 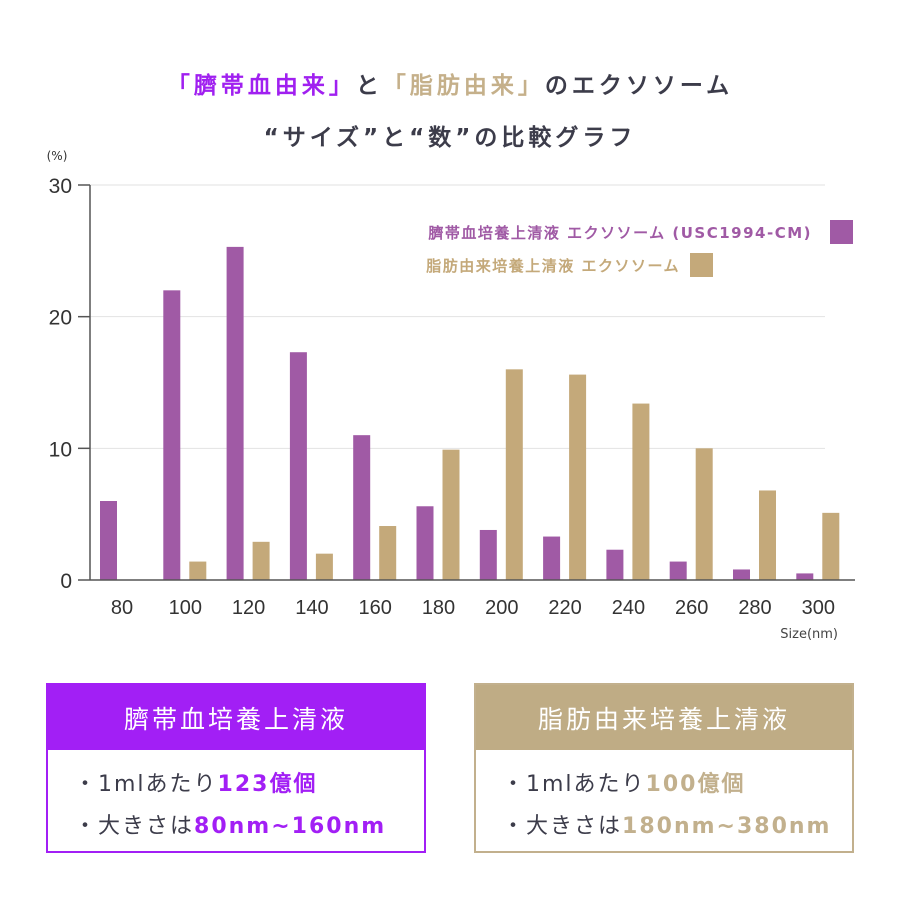 I want to click on chart-title-line1: 「臍帯血由来」と「脂肪由来」のエクソソーム, so click(x=450, y=83).